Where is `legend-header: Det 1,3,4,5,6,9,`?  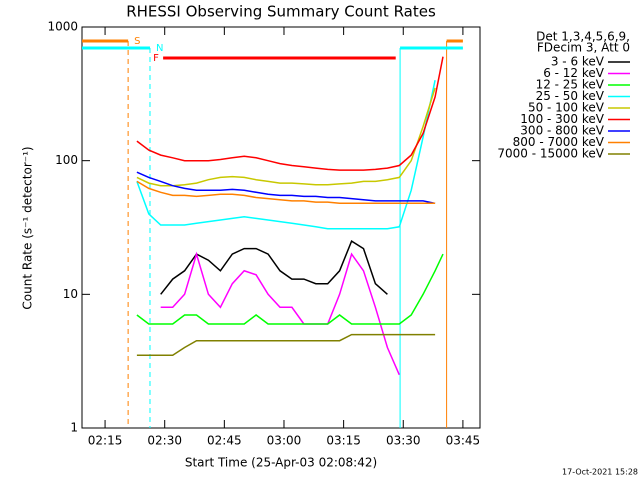
legend-header: Det 1,3,4,5,6,9, is located at coordinates (583, 37).